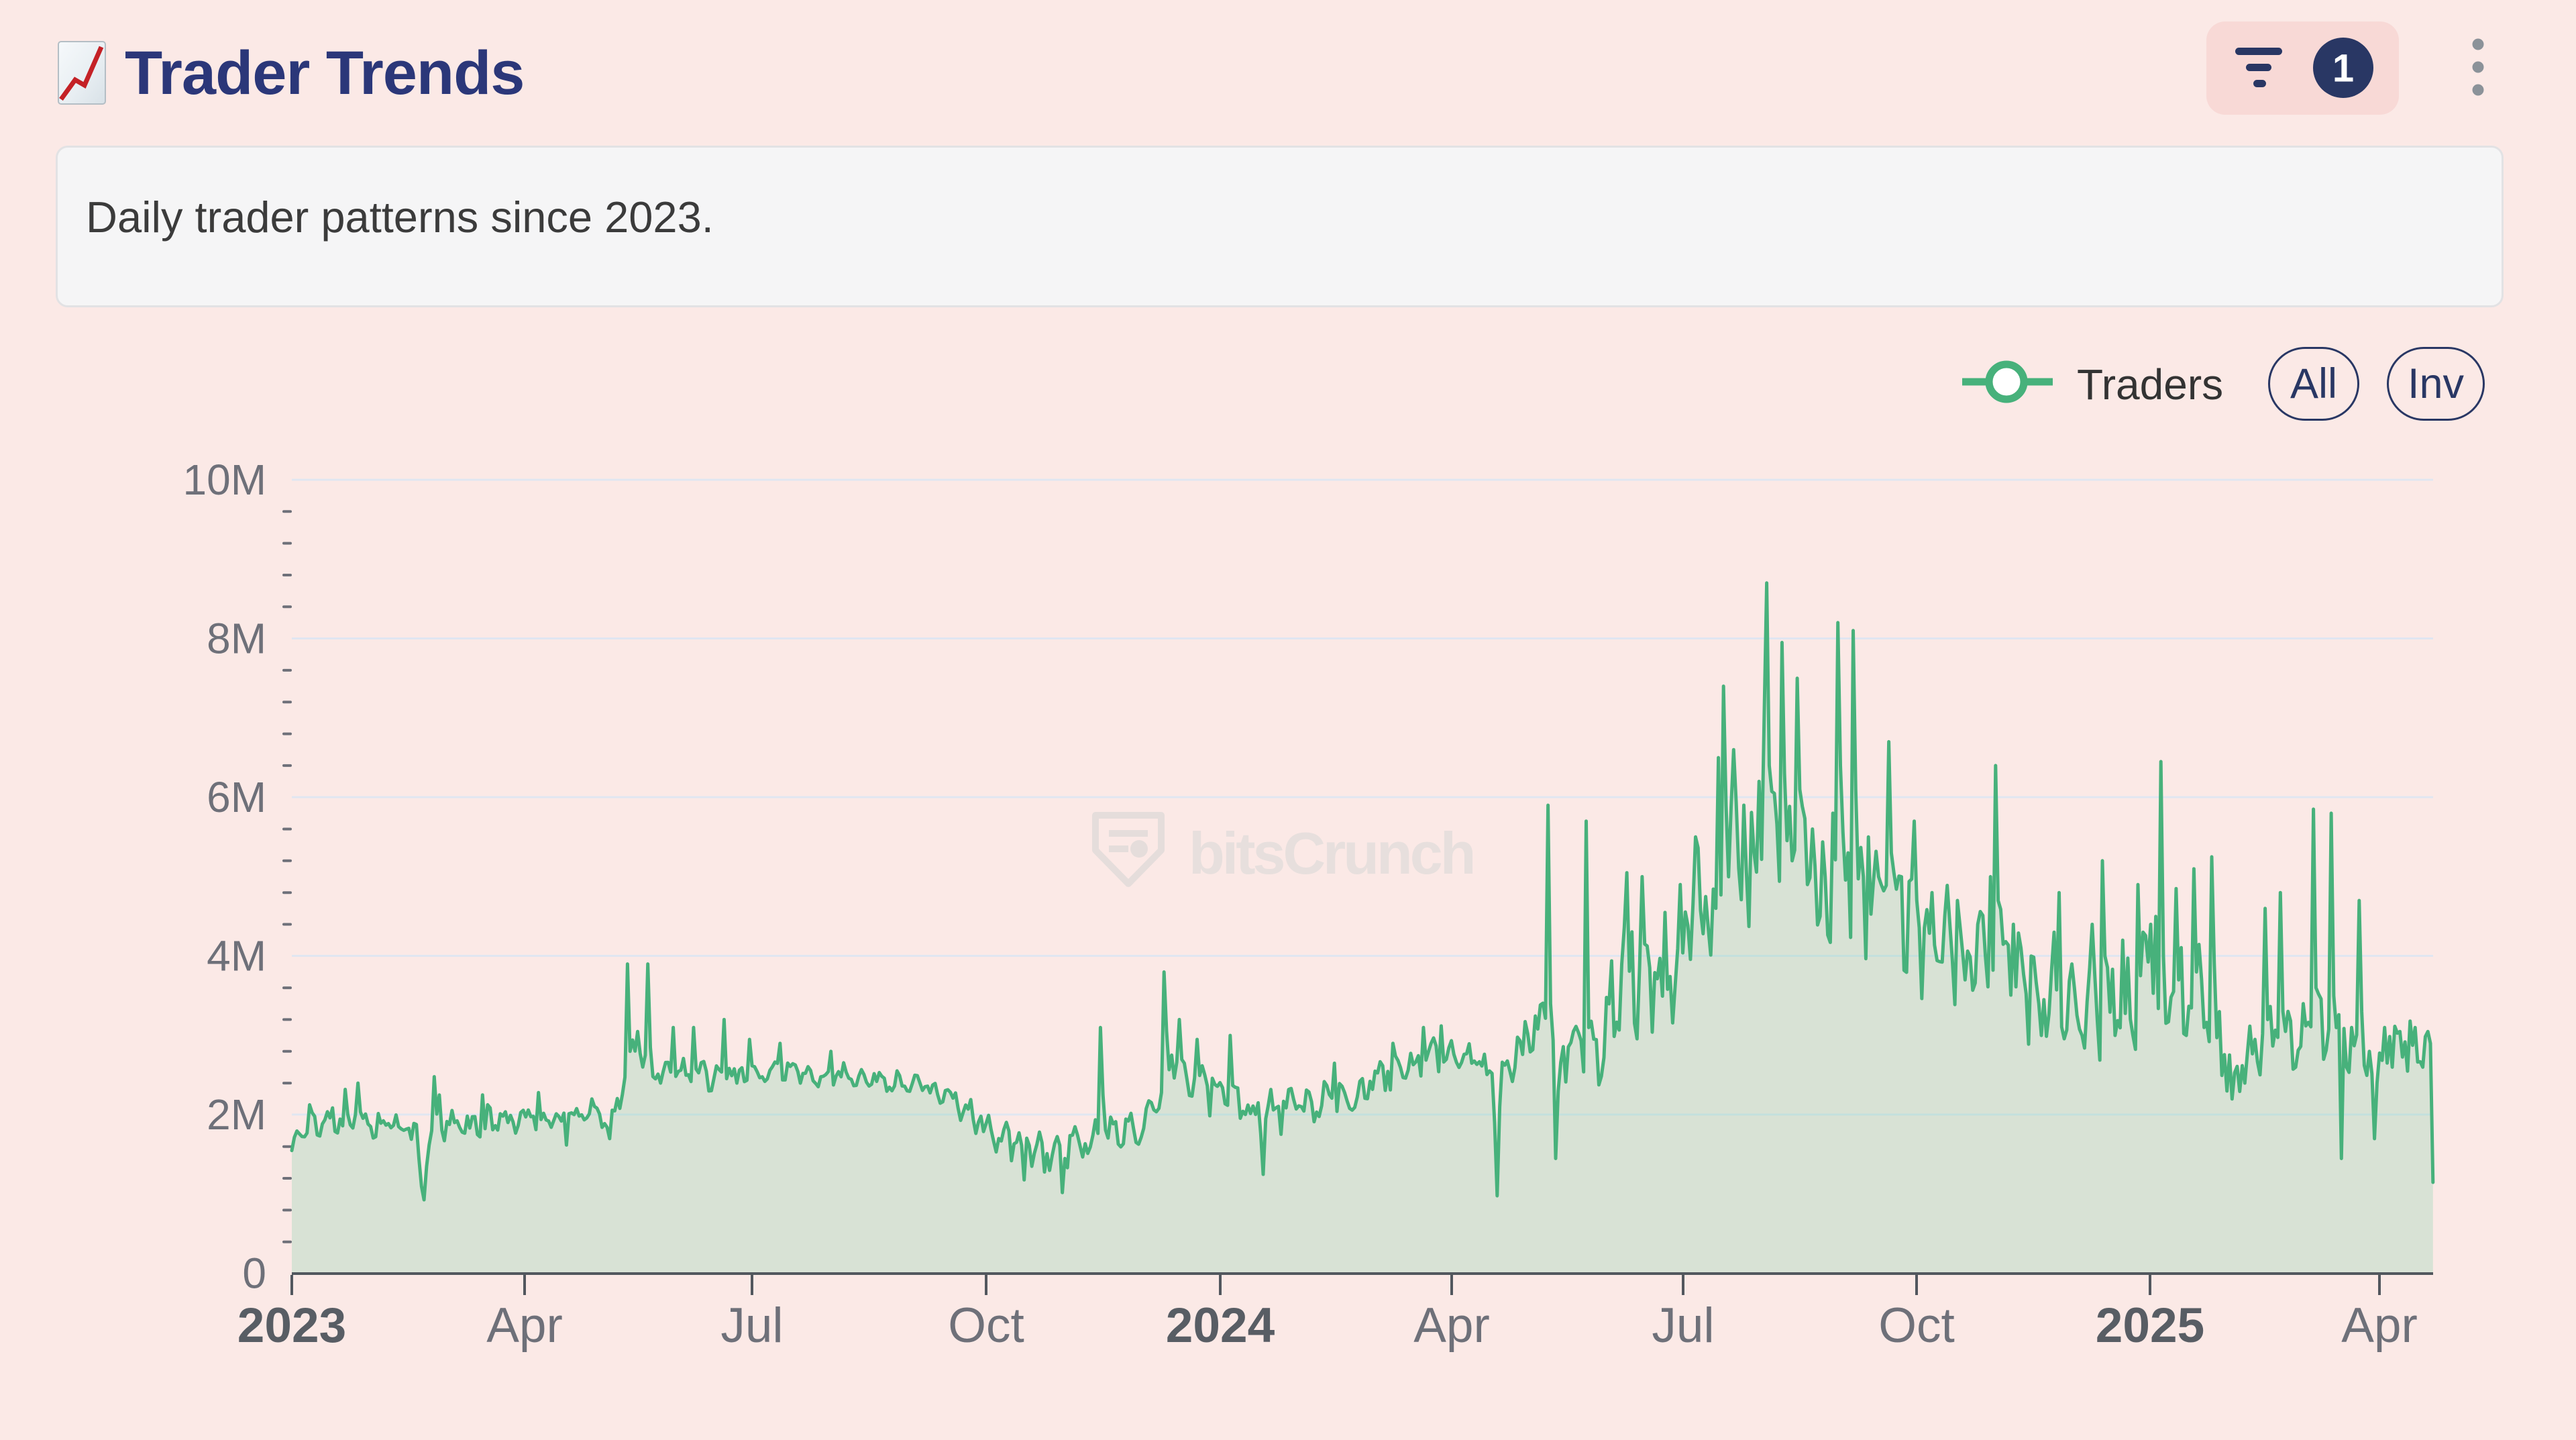 This screenshot has height=1440, width=2576. I want to click on svg-text: 2M, so click(236, 1114).